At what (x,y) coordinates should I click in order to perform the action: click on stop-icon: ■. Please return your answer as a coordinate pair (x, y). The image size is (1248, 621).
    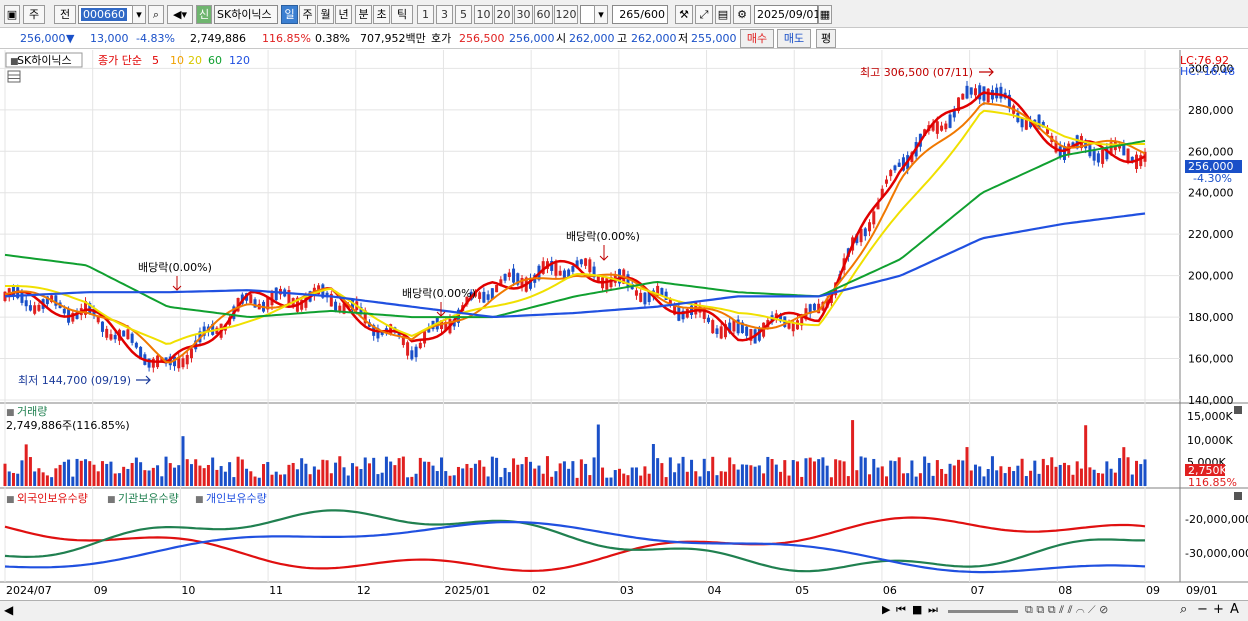
    Looking at the image, I should click on (917, 609).